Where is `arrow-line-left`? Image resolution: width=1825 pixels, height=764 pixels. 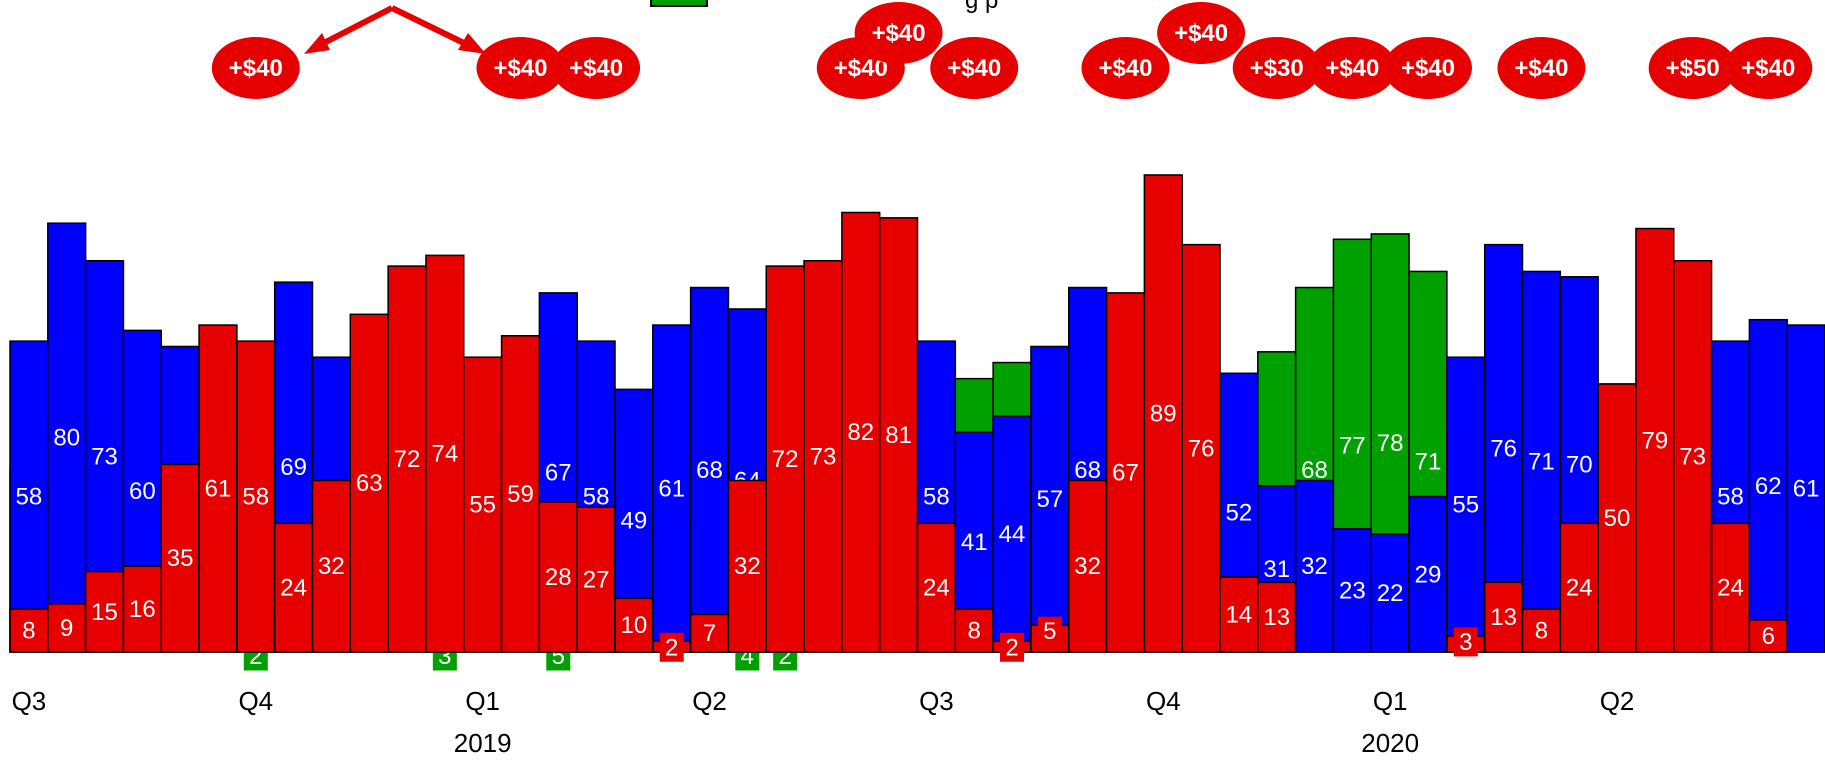
arrow-line-left is located at coordinates (355, 27).